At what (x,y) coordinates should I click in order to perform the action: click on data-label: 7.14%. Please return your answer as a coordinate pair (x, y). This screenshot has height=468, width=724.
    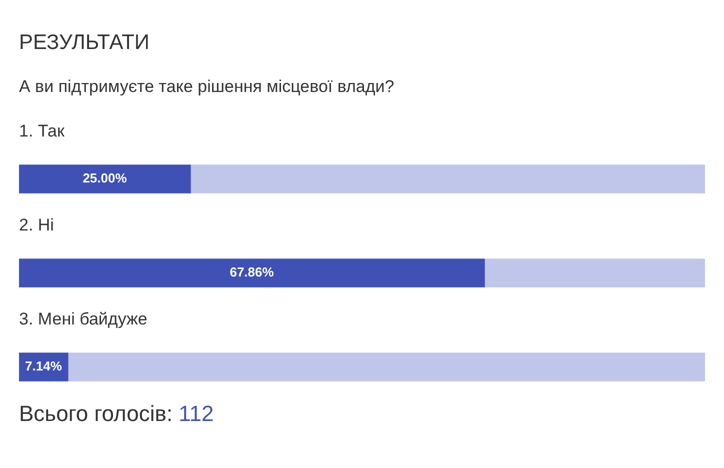
    Looking at the image, I should click on (43, 366).